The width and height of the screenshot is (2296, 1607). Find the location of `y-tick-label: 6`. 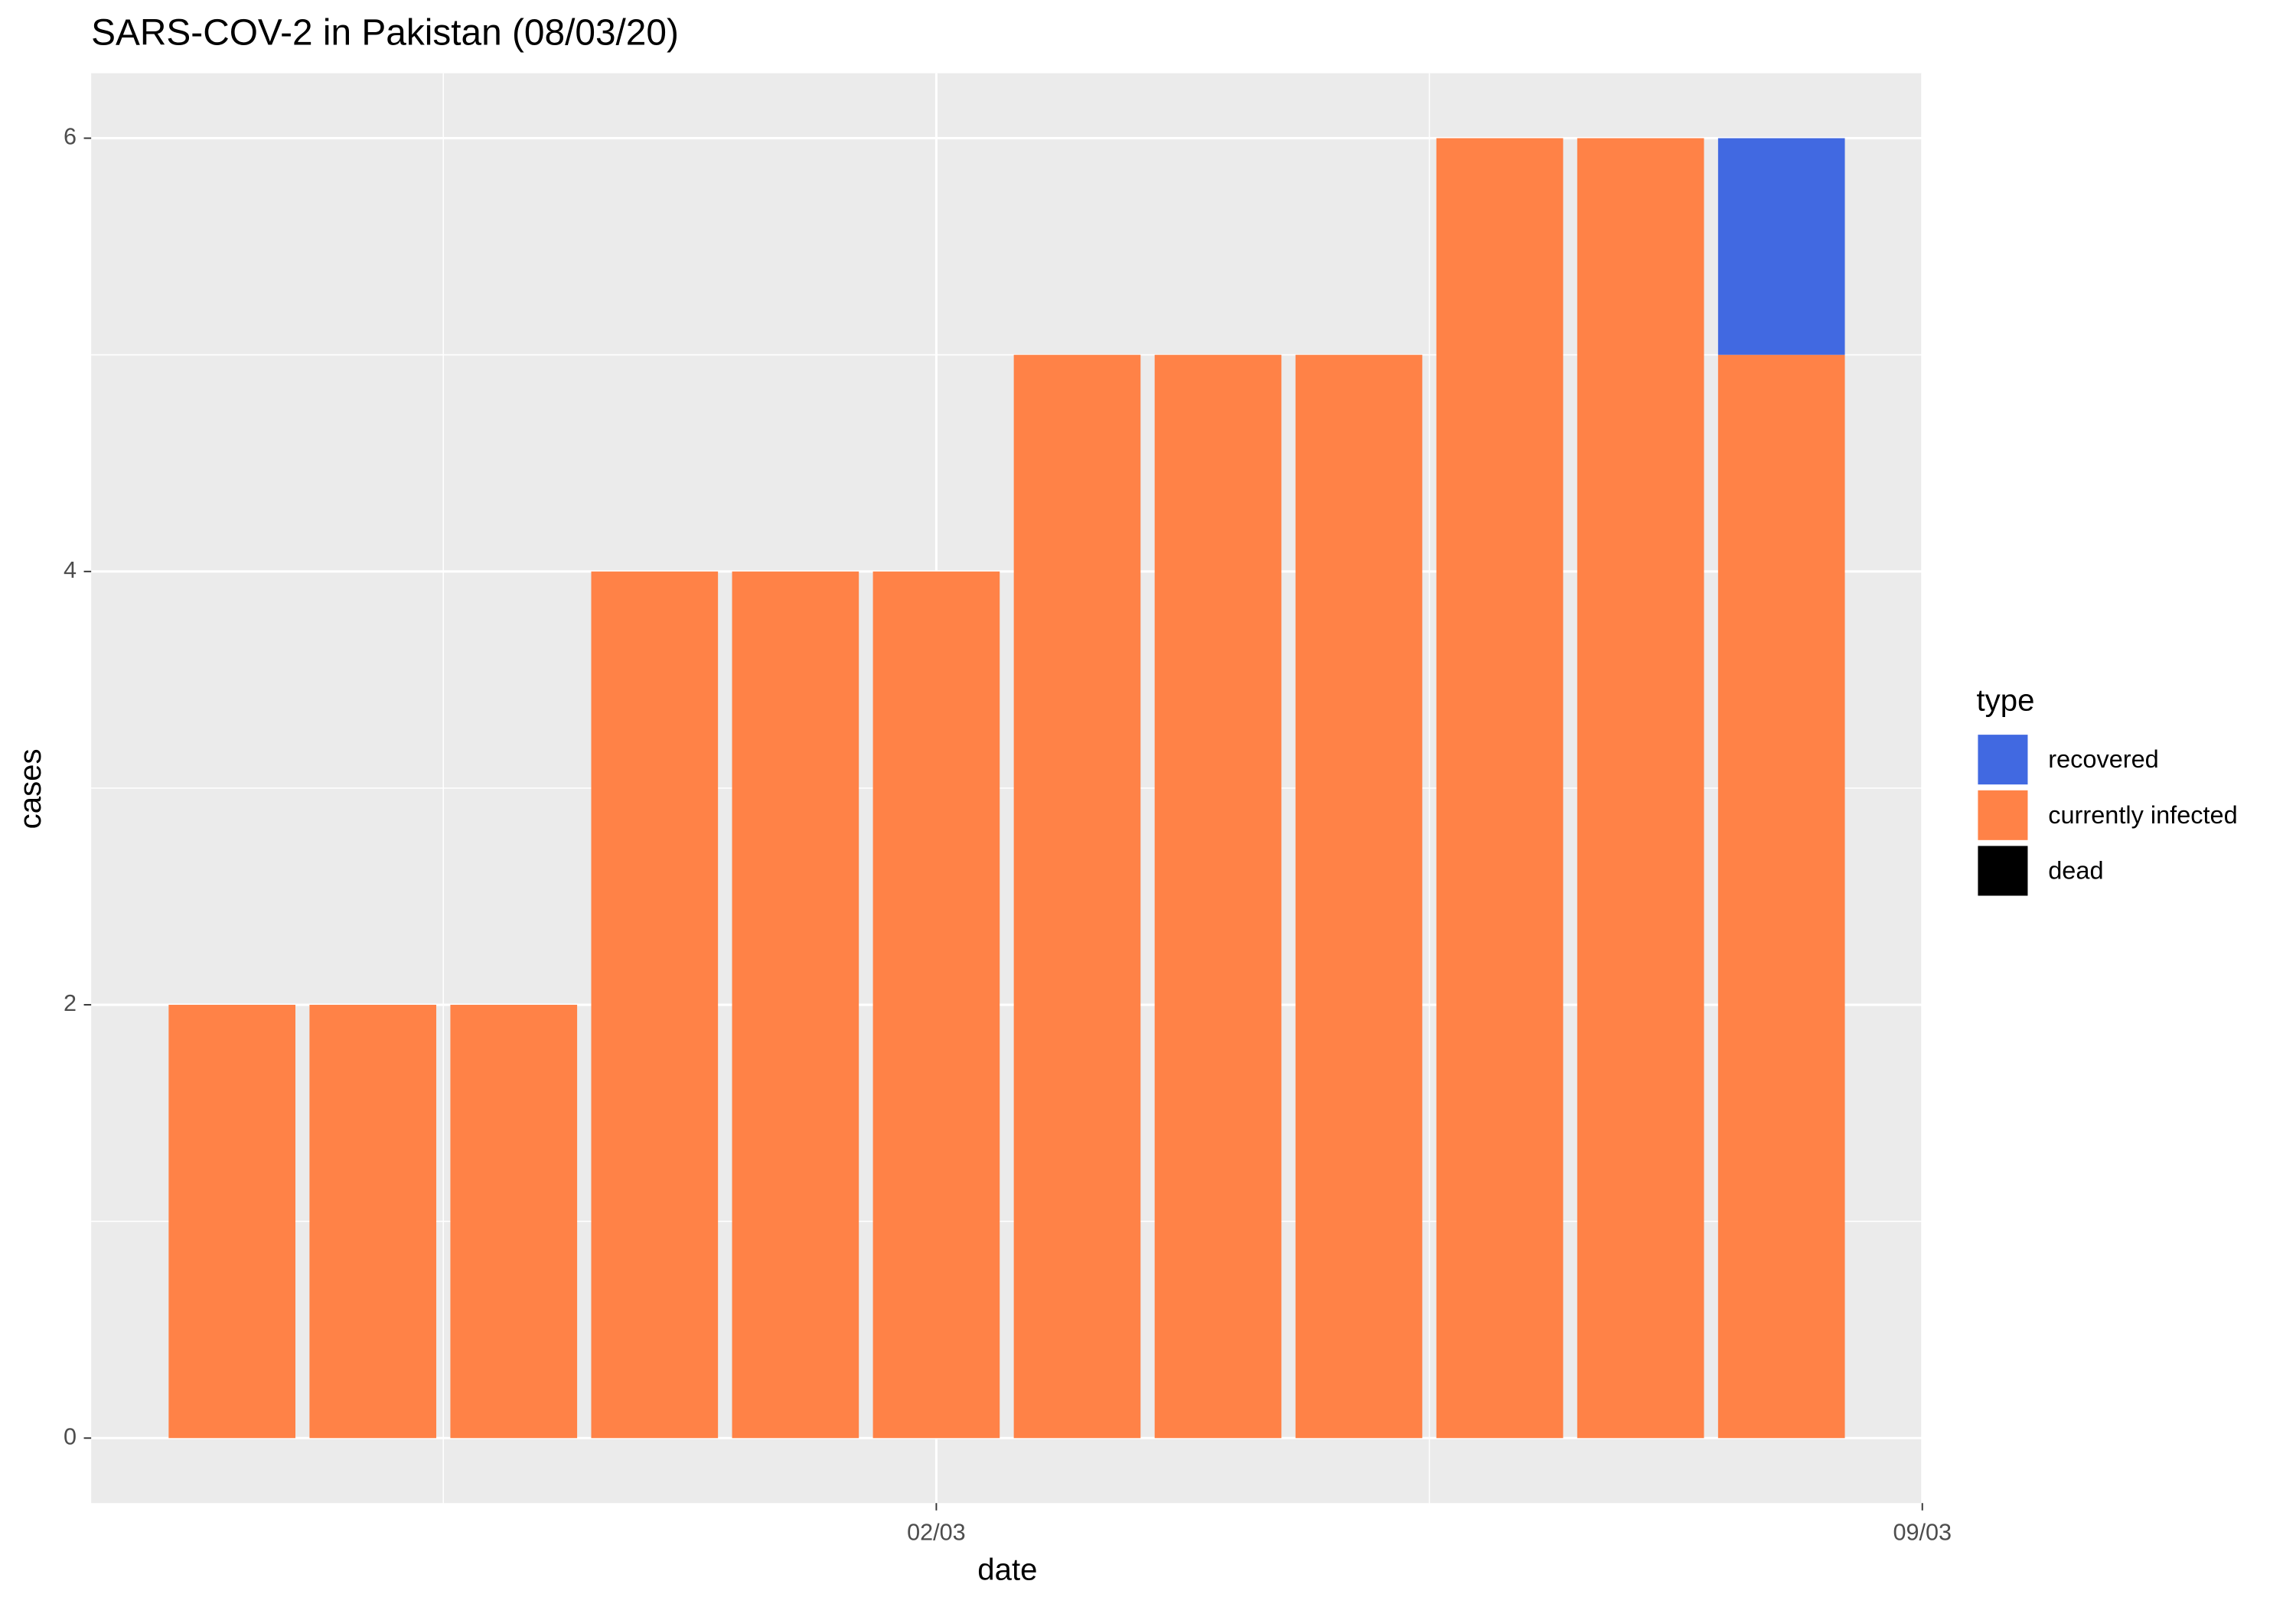

y-tick-label: 6 is located at coordinates (70, 137).